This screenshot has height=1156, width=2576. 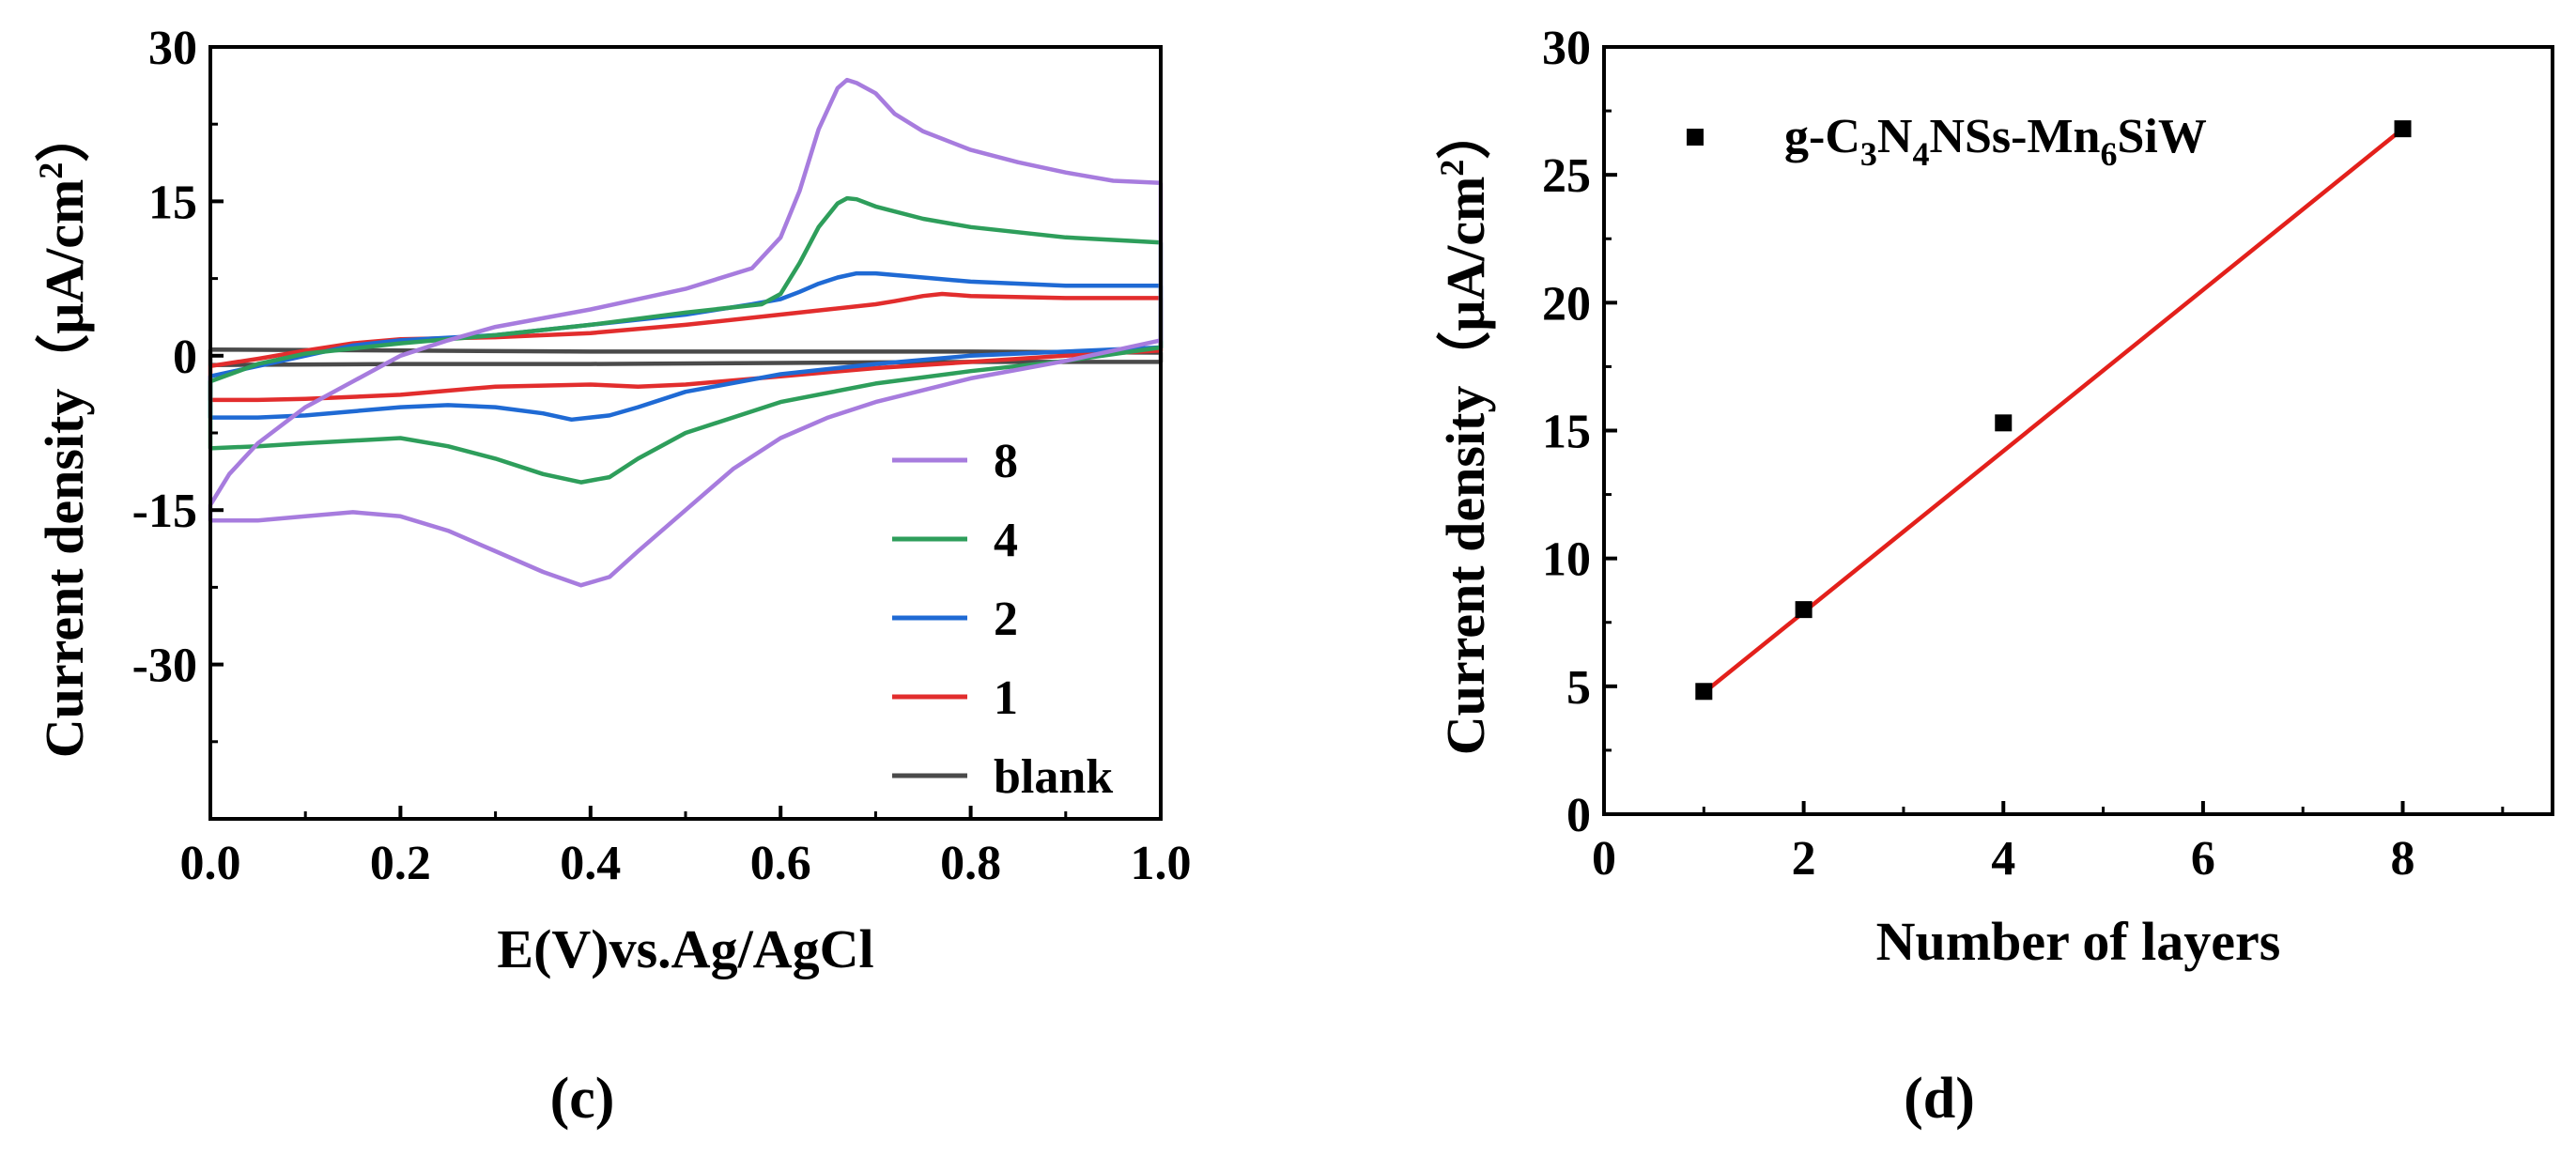 I want to click on chart-c-legend: 8 4 2 1 blank, so click(x=1002, y=619).